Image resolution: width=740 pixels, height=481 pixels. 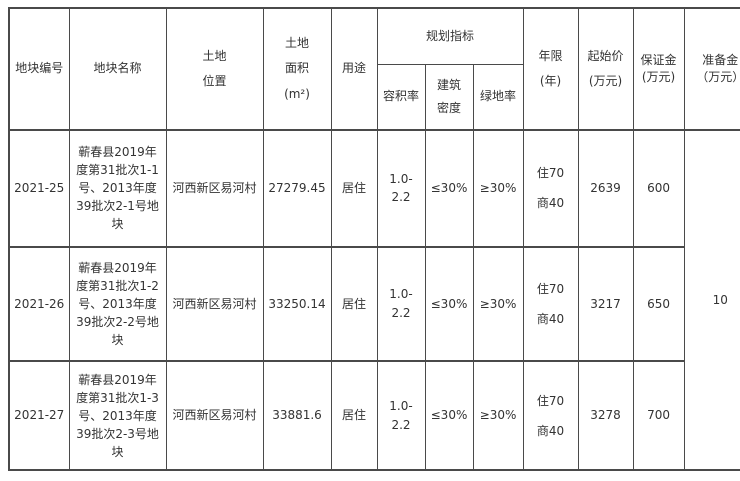 What do you see at coordinates (214, 69) in the screenshot?
I see `header-location: 土地 位置` at bounding box center [214, 69].